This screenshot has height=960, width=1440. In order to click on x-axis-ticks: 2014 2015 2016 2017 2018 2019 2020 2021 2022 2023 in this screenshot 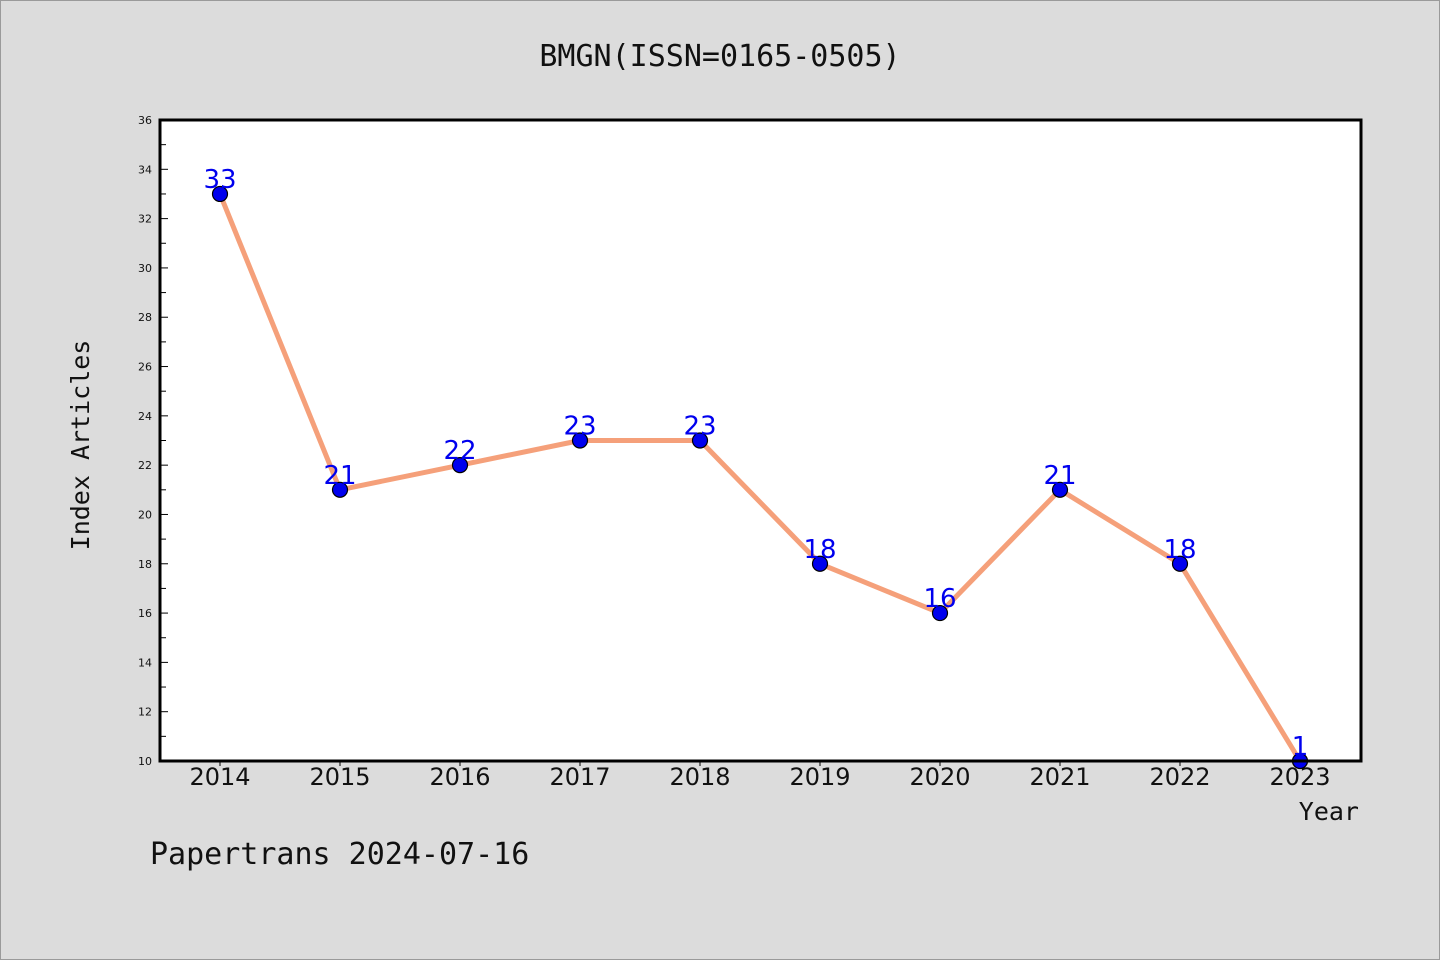, I will do `click(760, 776)`.